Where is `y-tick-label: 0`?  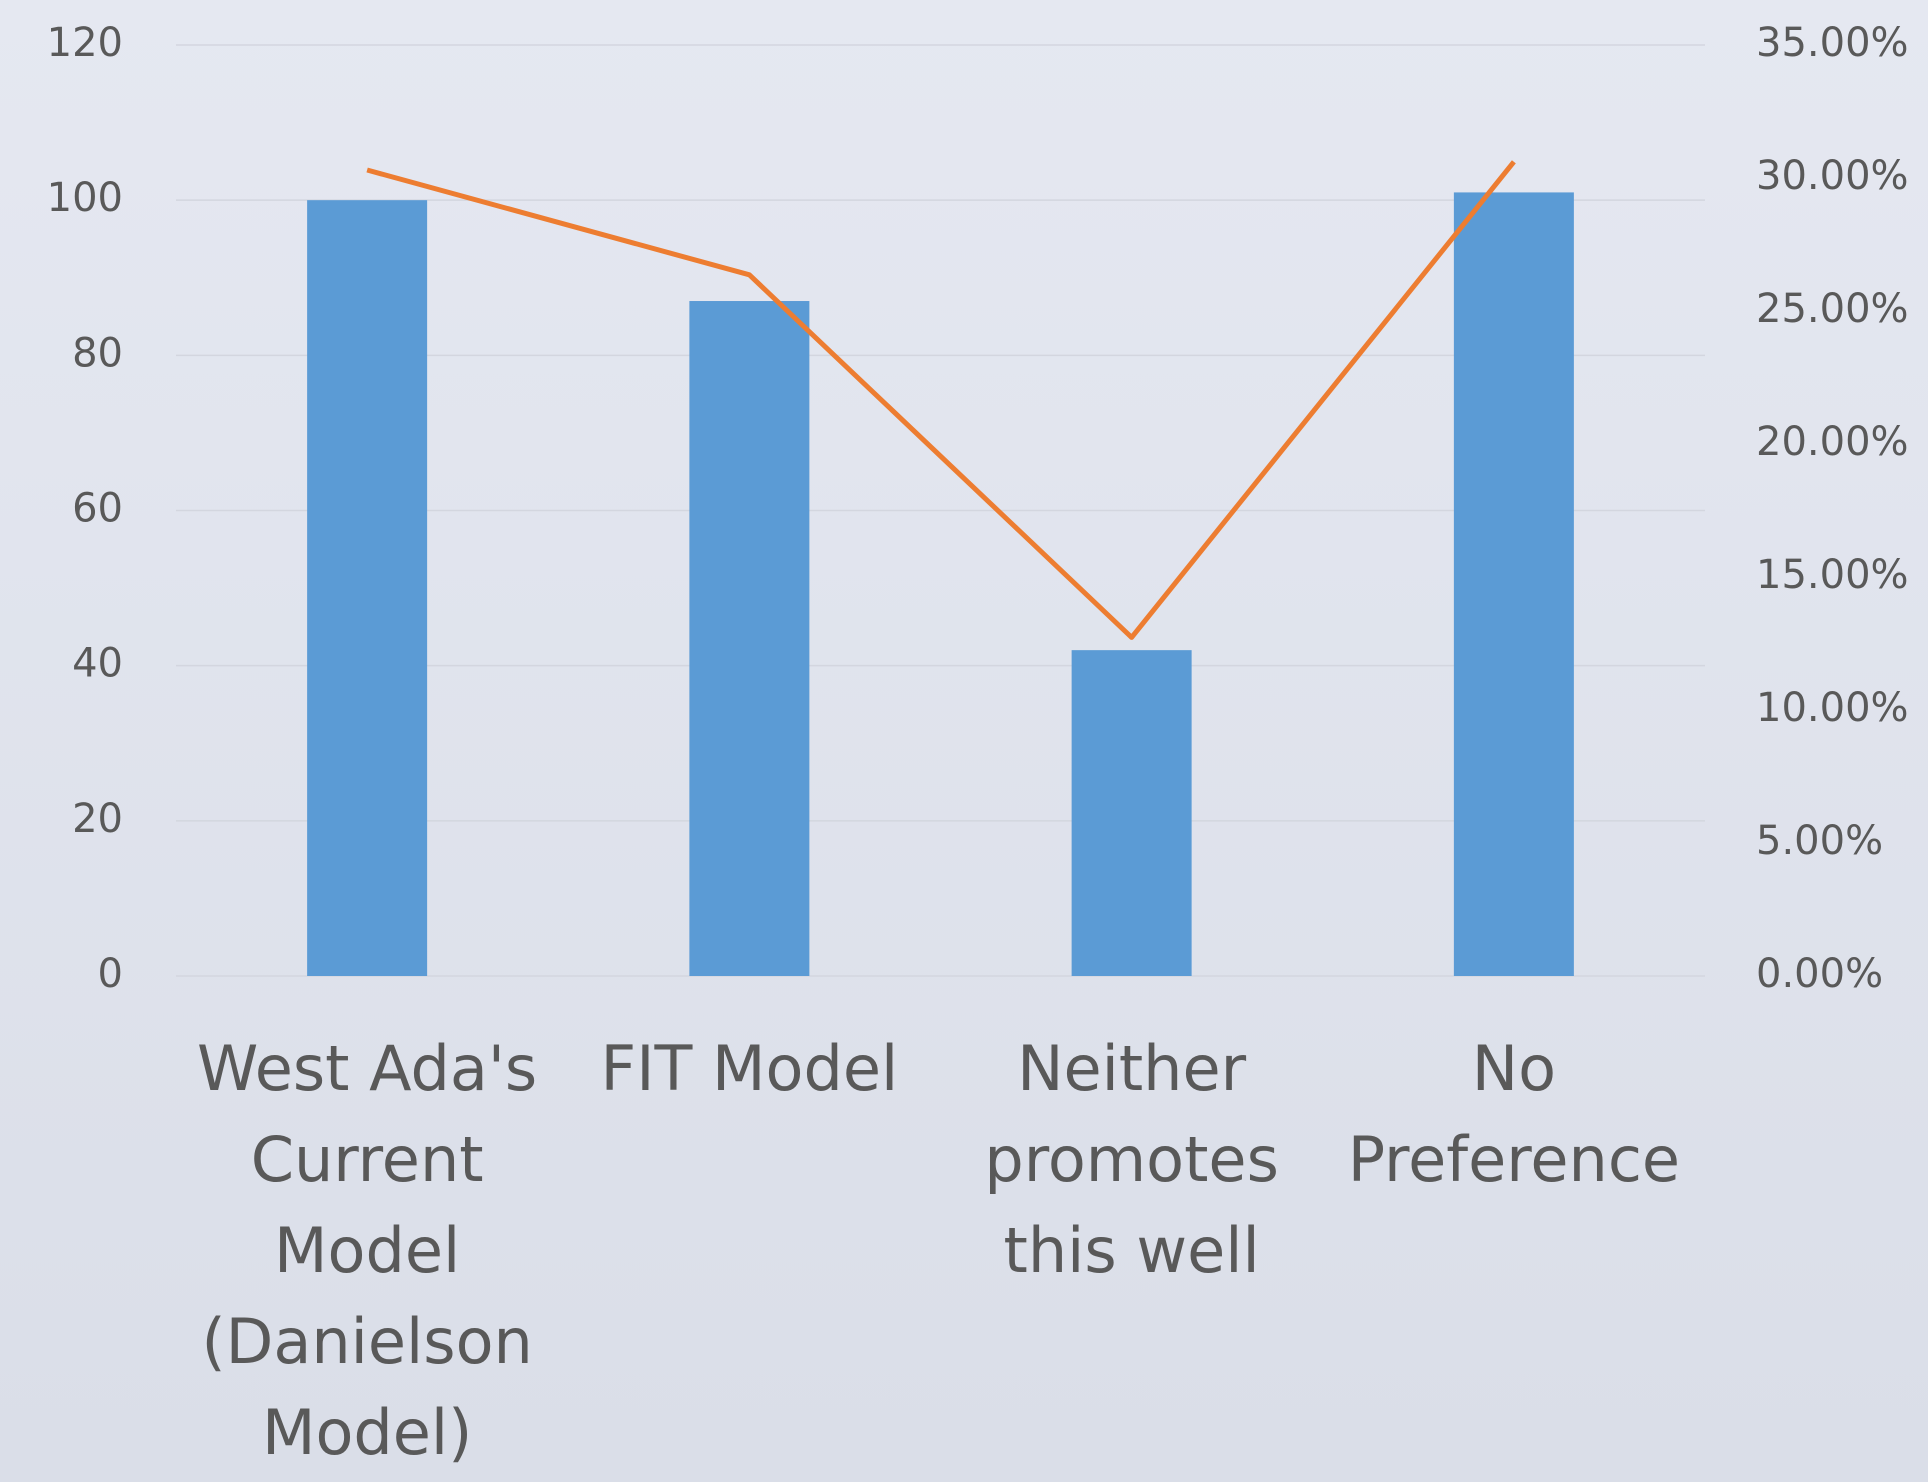
y-tick-label: 0 is located at coordinates (110, 974).